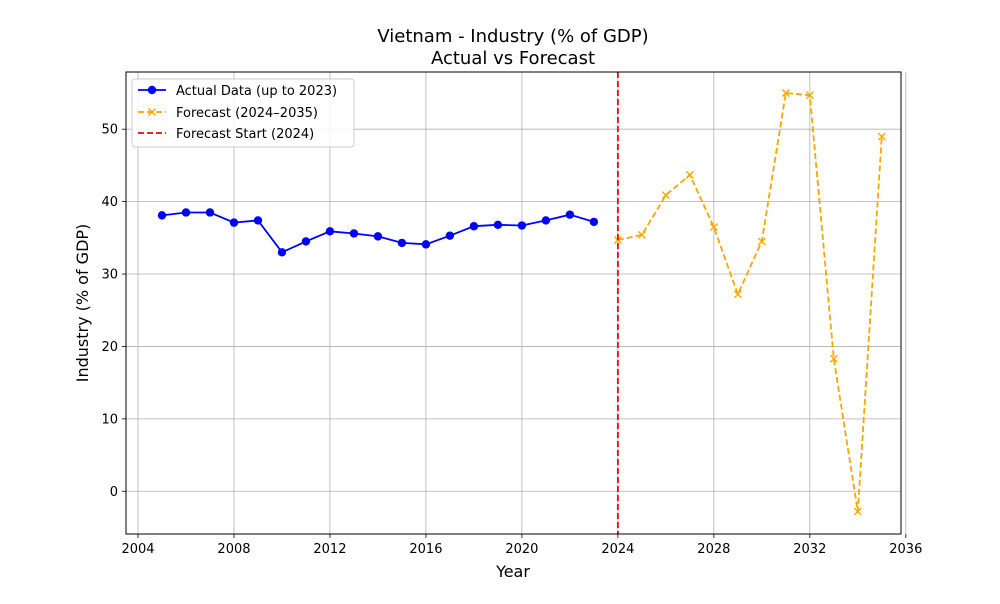 The width and height of the screenshot is (1000, 604). What do you see at coordinates (82, 303) in the screenshot?
I see `y-axis-label: Industry (% of GDP)` at bounding box center [82, 303].